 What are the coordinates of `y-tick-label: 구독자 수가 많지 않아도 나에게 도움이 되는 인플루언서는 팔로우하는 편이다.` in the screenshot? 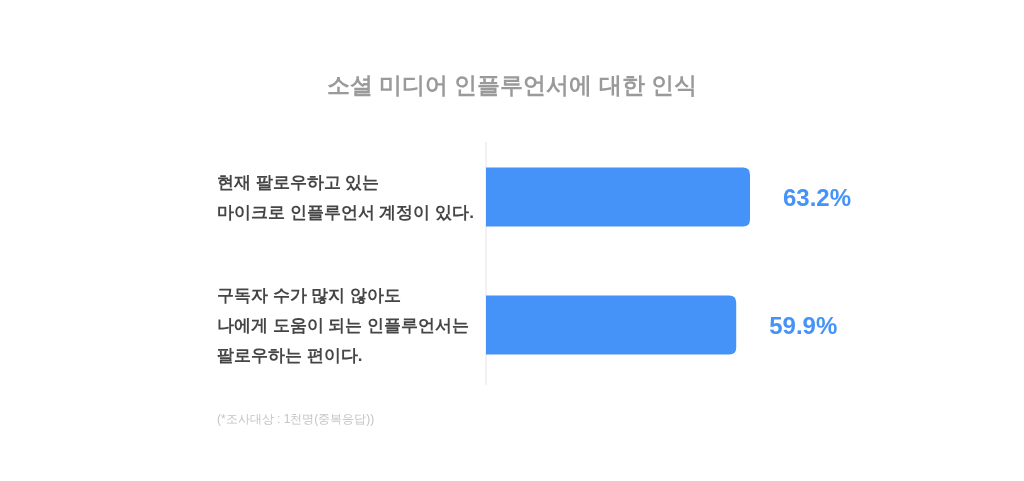 It's located at (343, 325).